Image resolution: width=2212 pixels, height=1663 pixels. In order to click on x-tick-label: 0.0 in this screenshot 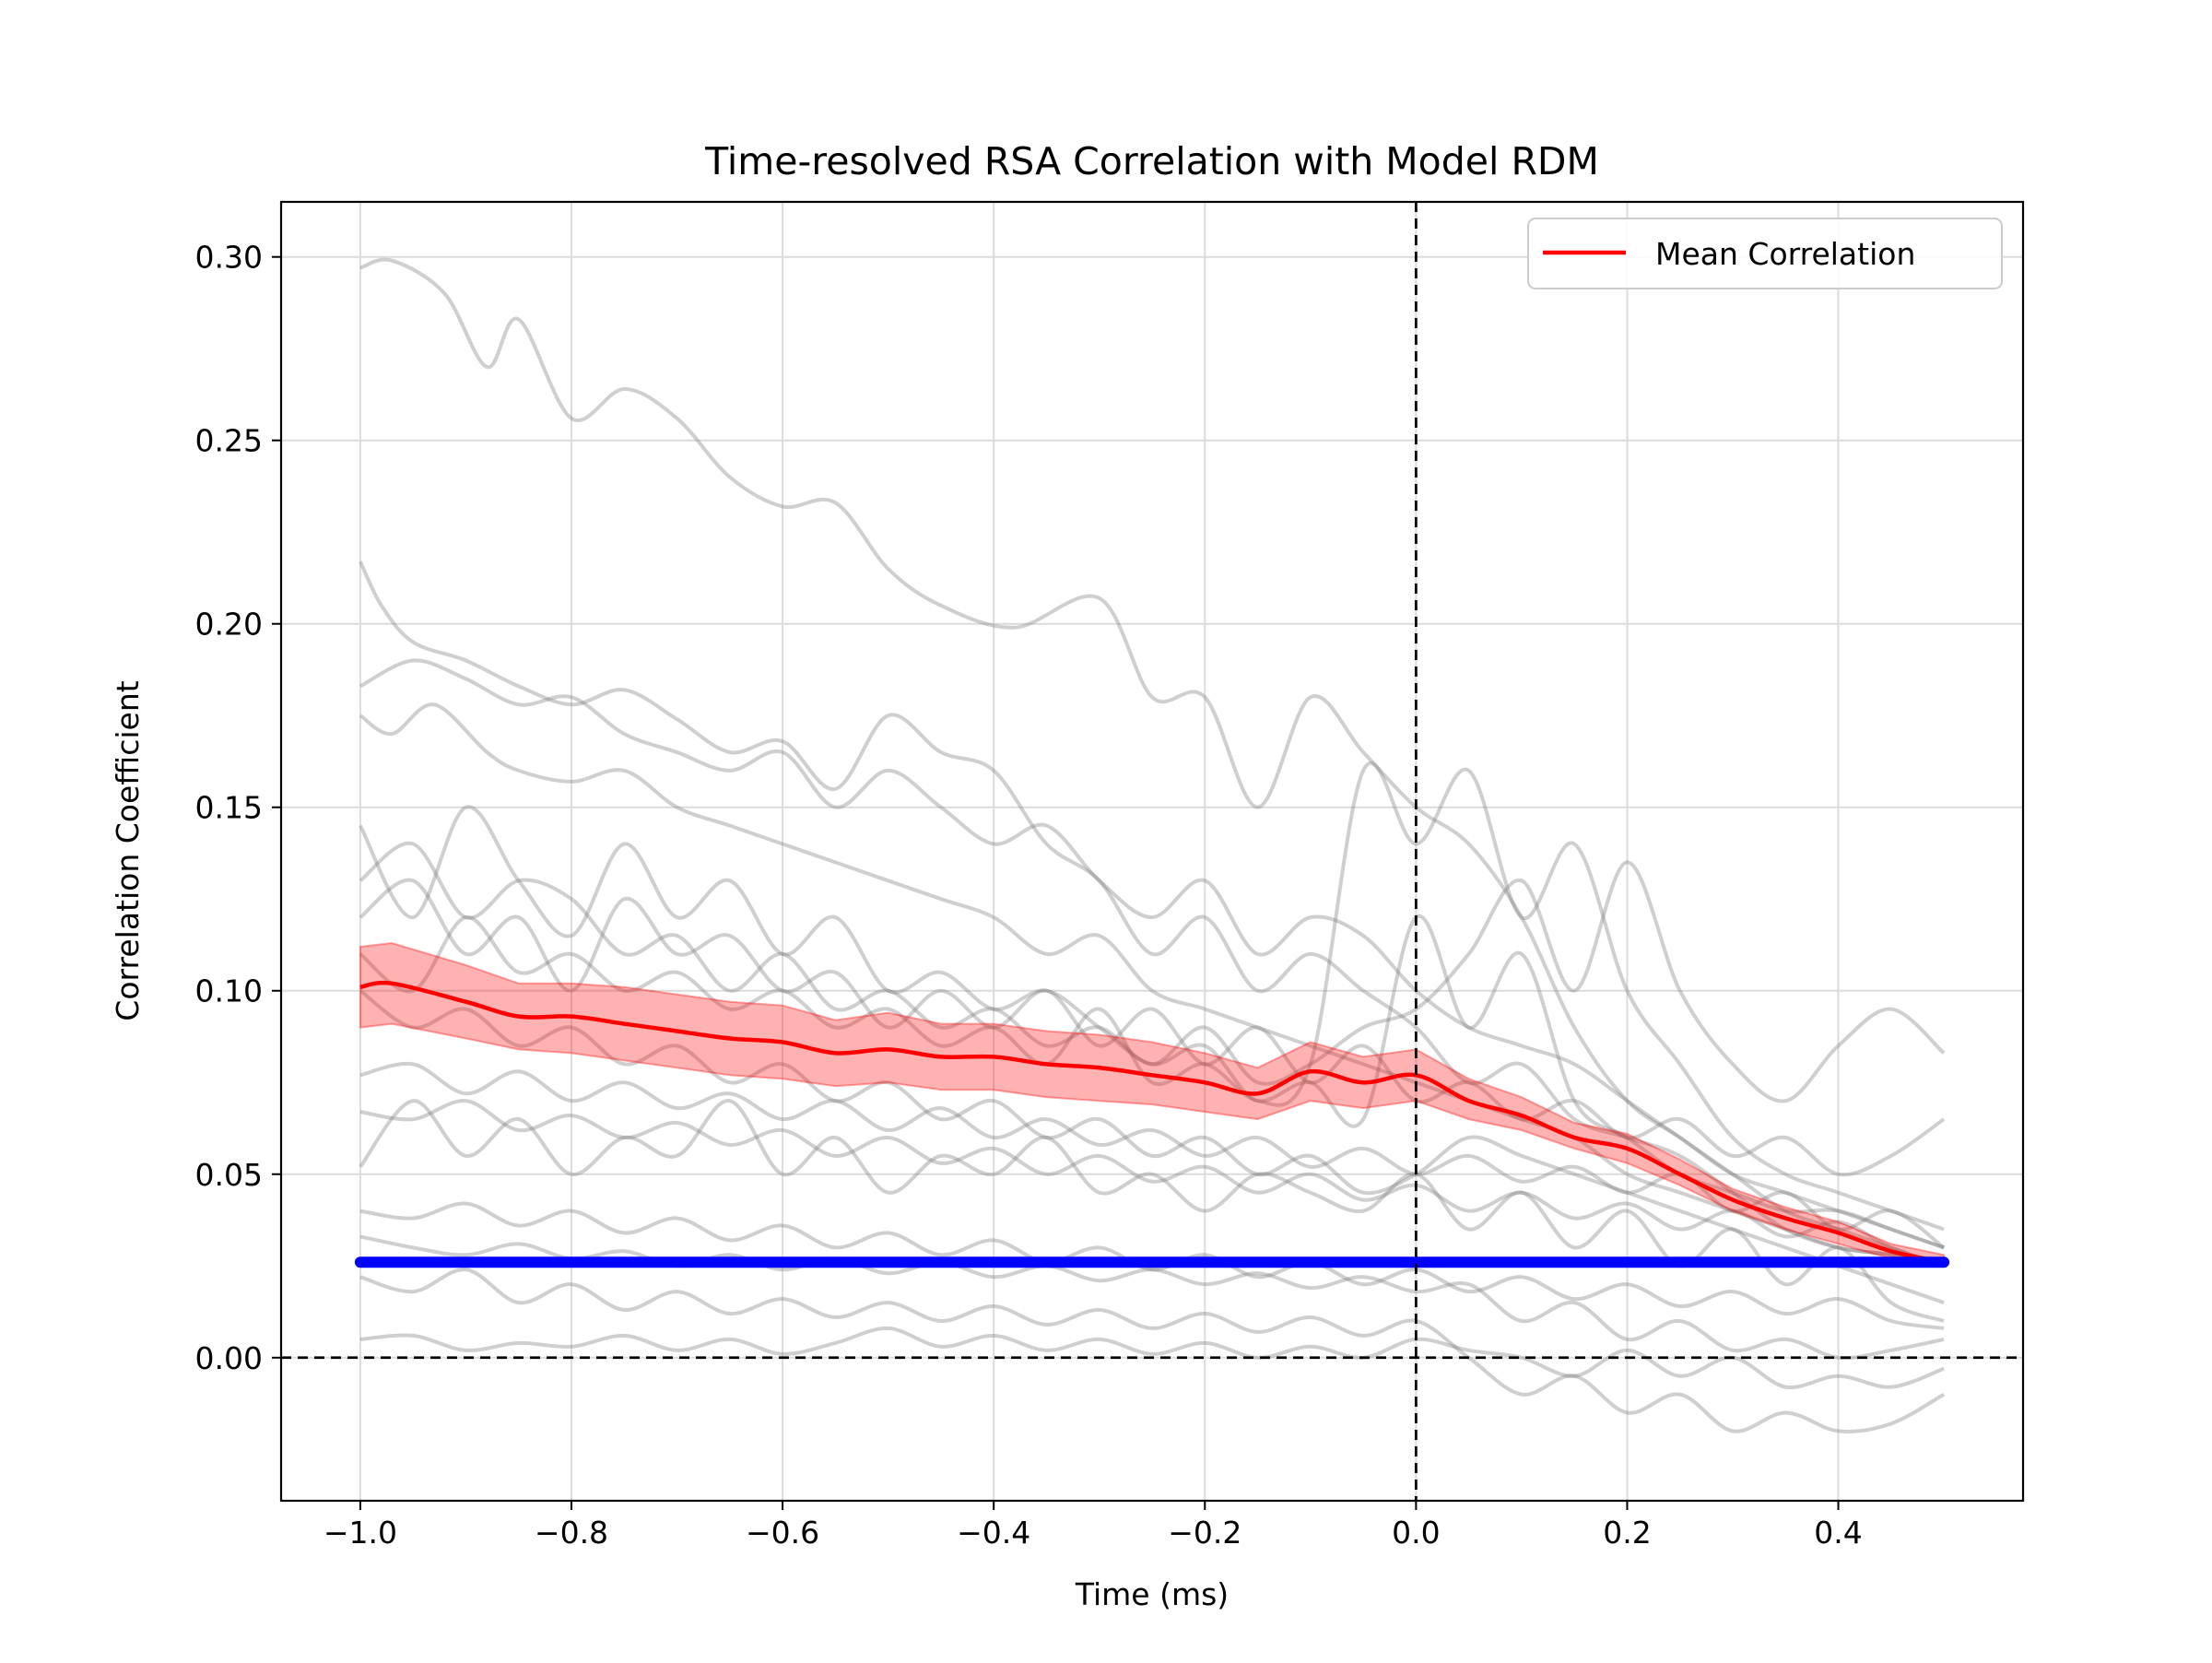, I will do `click(1416, 1533)`.